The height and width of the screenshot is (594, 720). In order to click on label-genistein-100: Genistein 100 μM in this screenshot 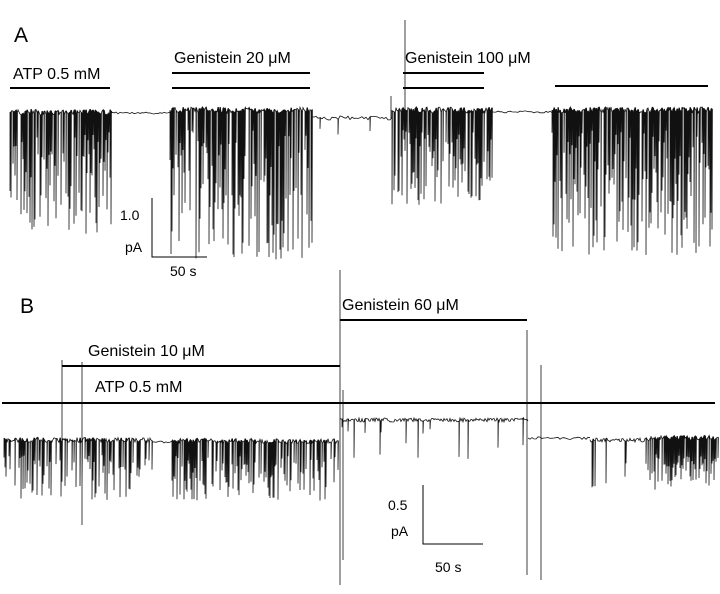, I will do `click(468, 58)`.